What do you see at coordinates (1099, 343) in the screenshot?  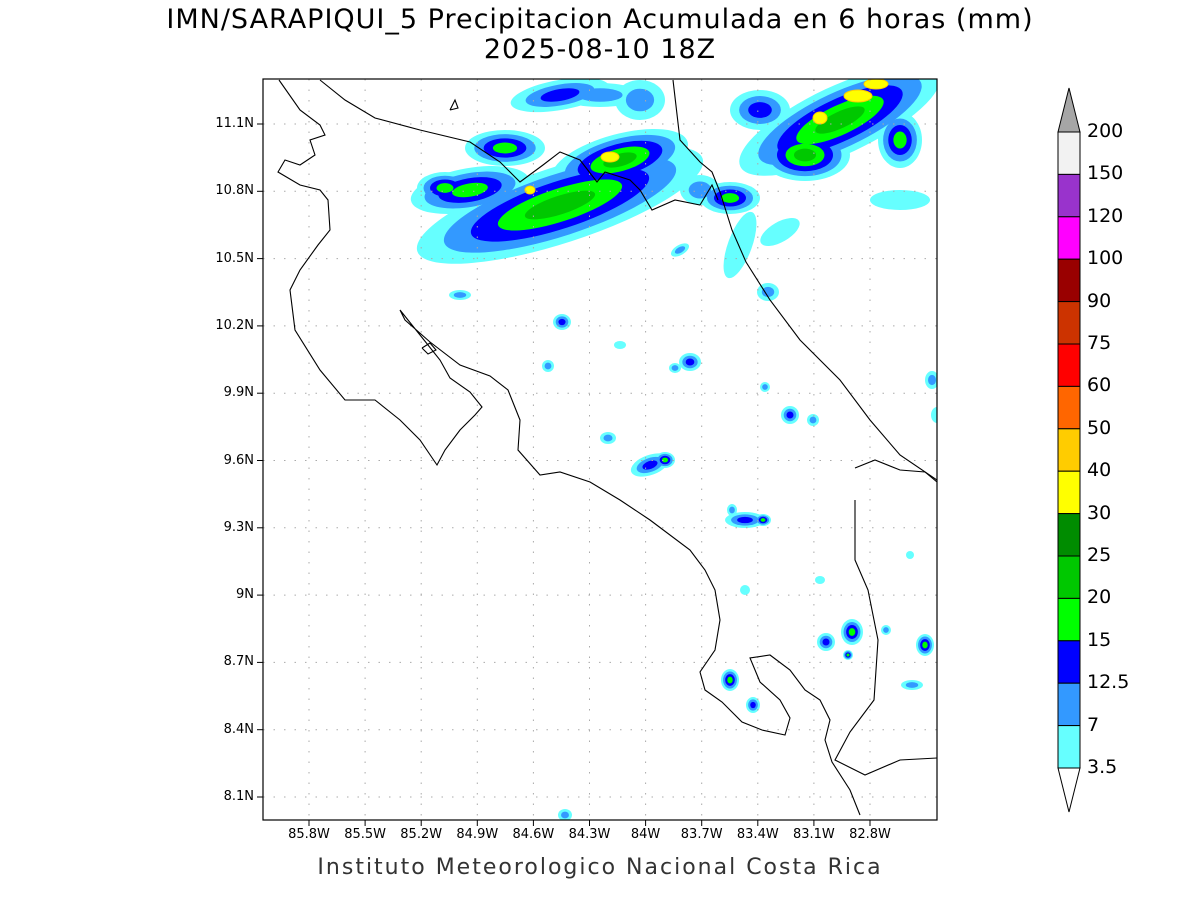 I see `colorbar-label: 75` at bounding box center [1099, 343].